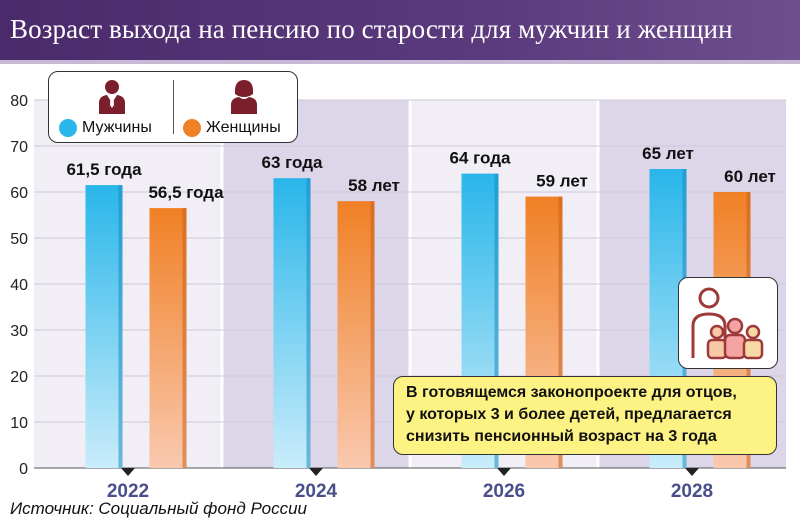 This screenshot has width=800, height=530. What do you see at coordinates (117, 127) in the screenshot?
I see `legend-label-men: Мужчины` at bounding box center [117, 127].